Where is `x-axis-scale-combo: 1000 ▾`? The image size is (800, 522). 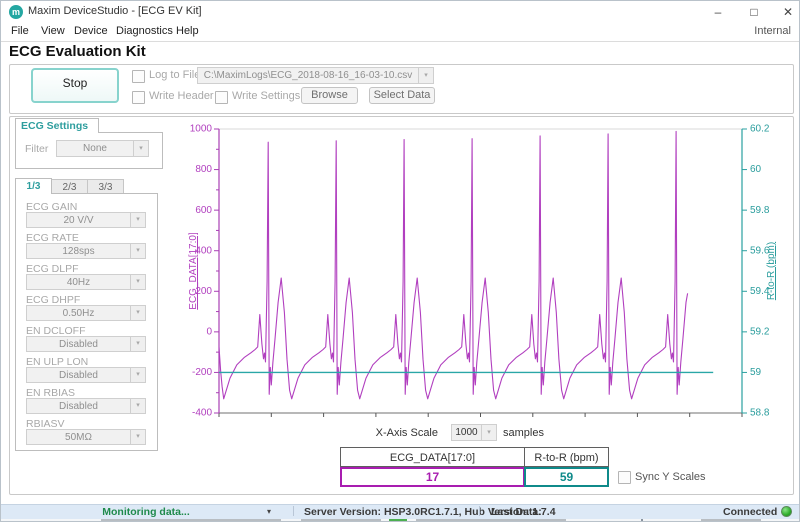
x-axis-scale-combo: 1000 ▾ is located at coordinates (474, 432).